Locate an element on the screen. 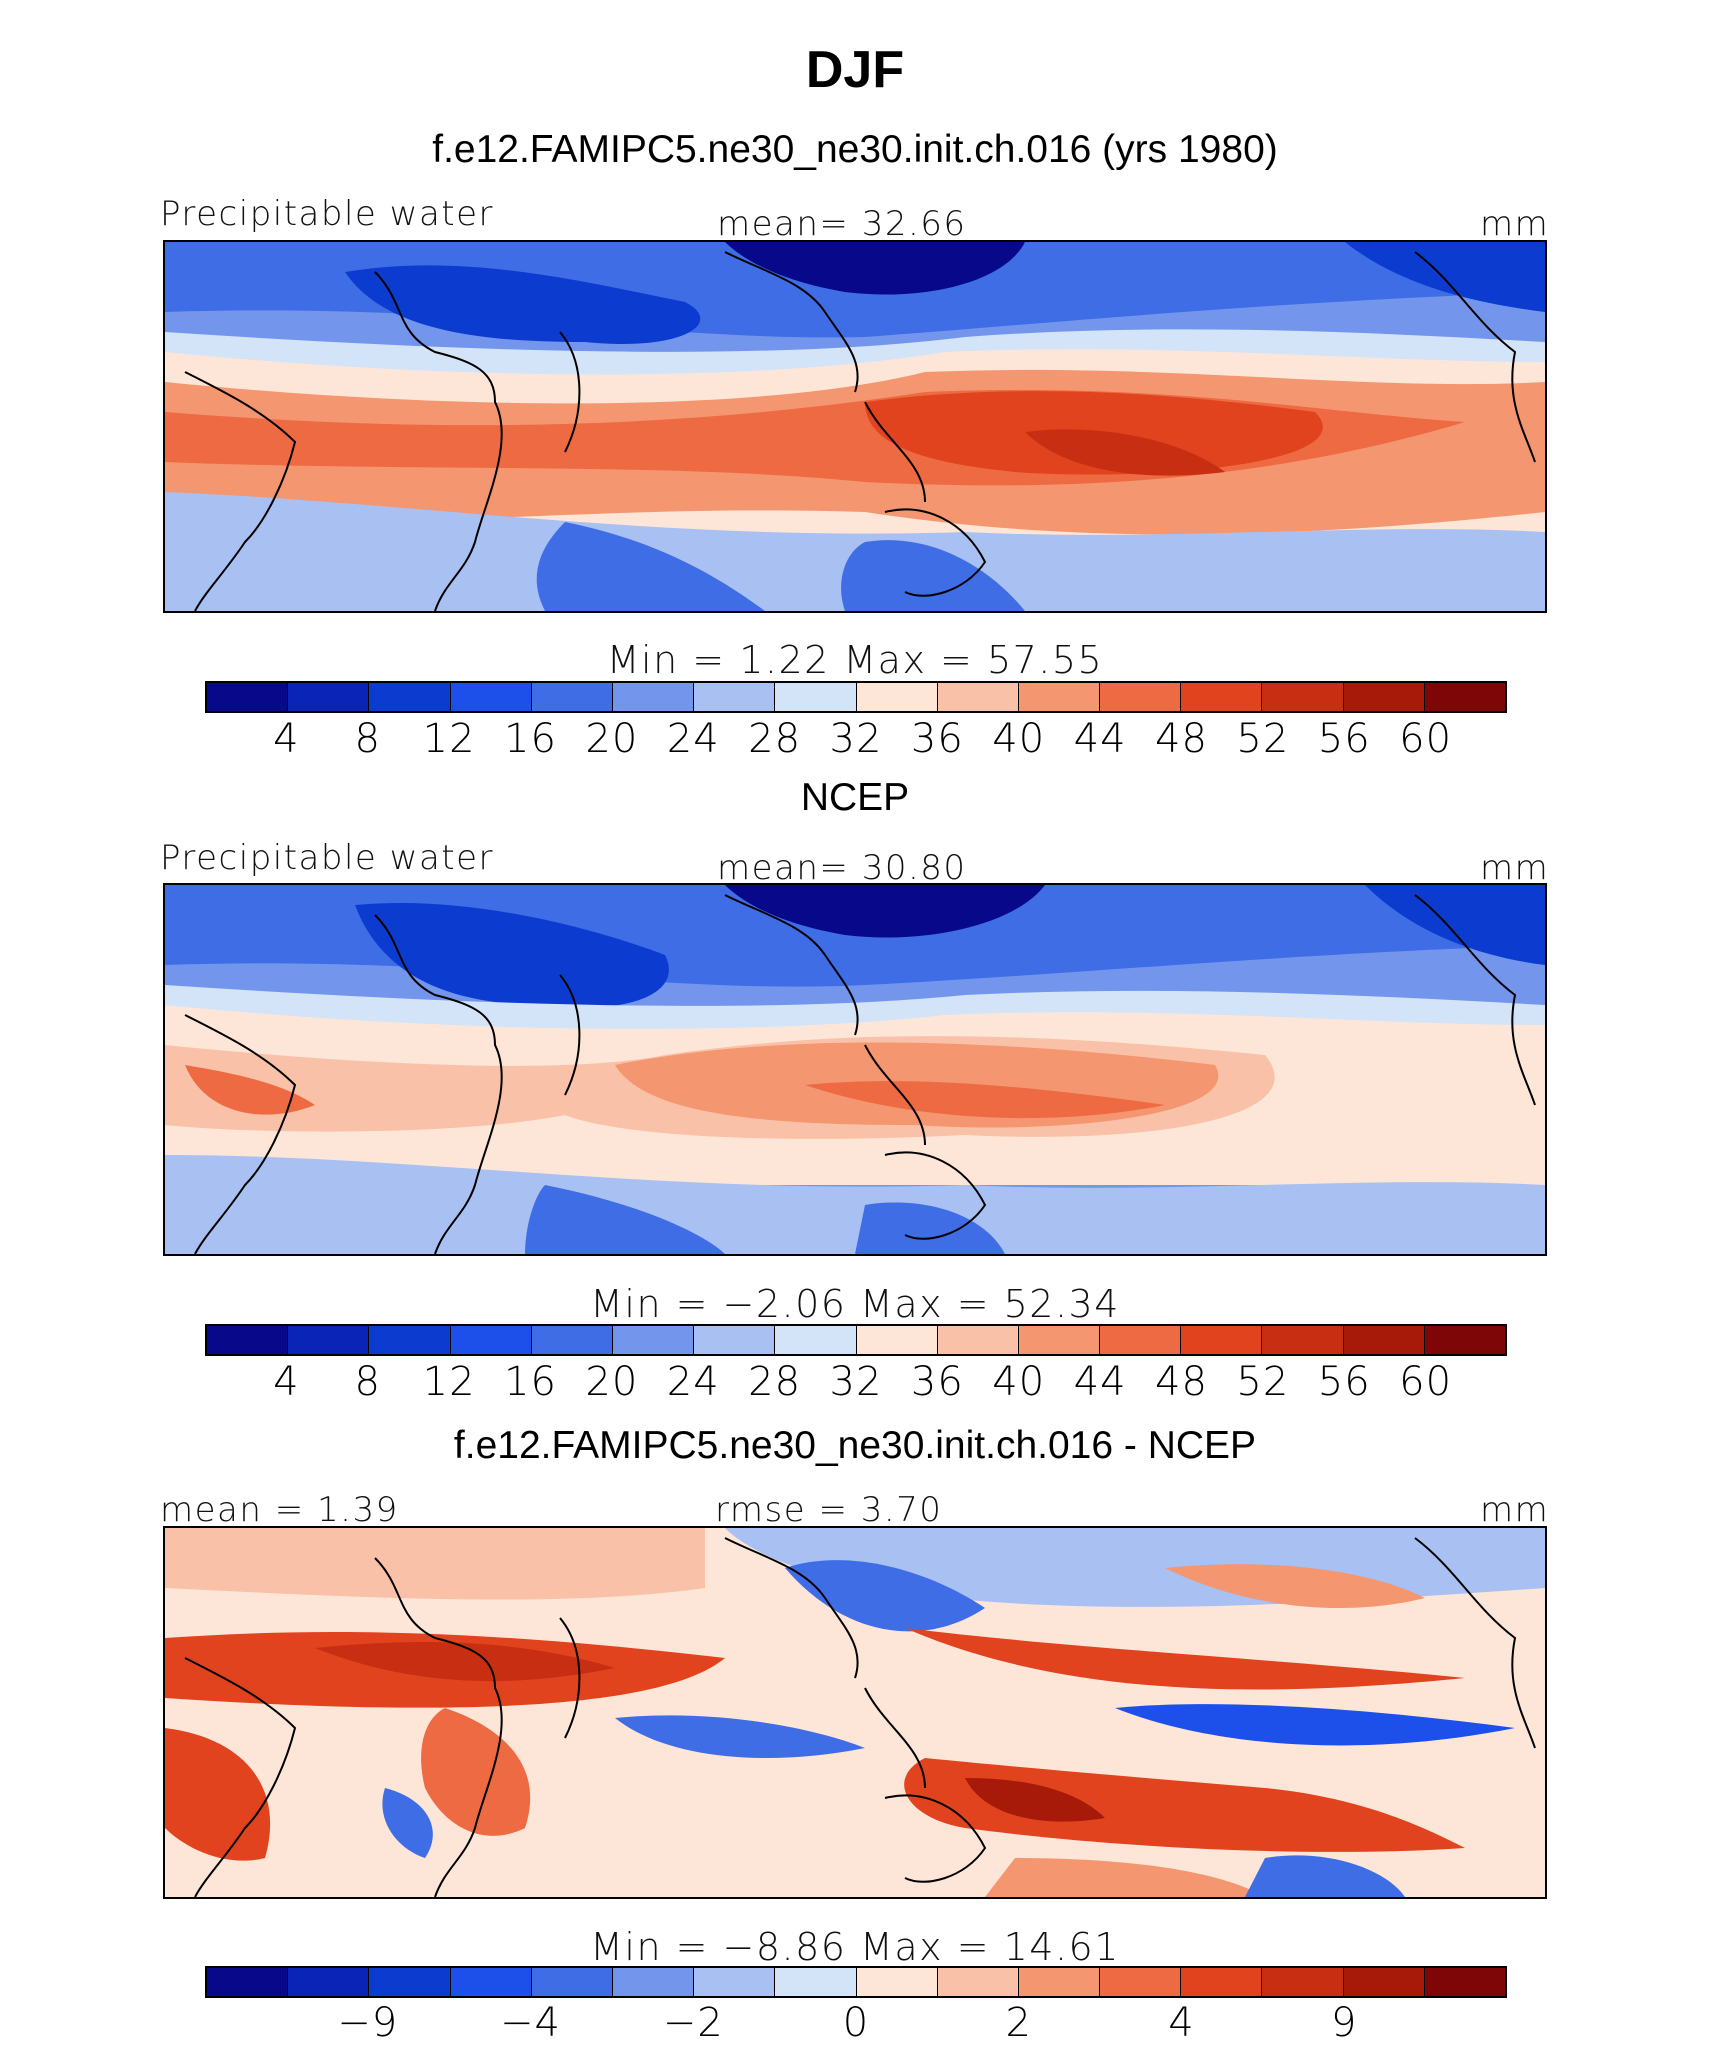  panel1-minmax: Min = 1.22 Max = 57.55 is located at coordinates (855, 660).